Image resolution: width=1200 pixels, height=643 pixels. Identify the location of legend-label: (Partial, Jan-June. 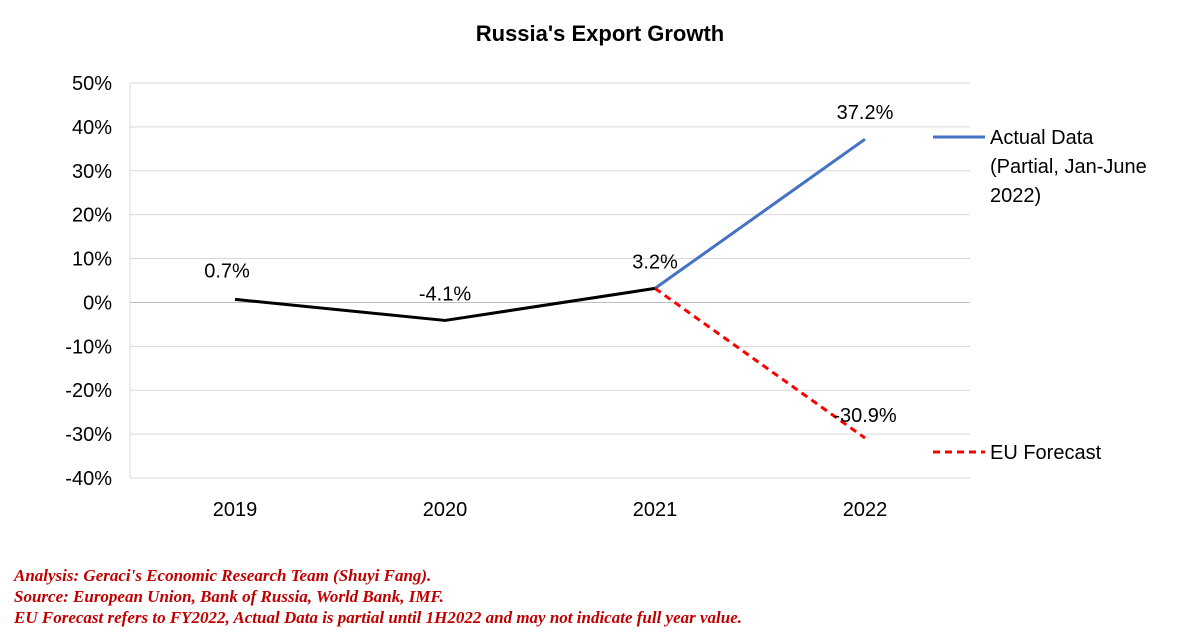
(1068, 167).